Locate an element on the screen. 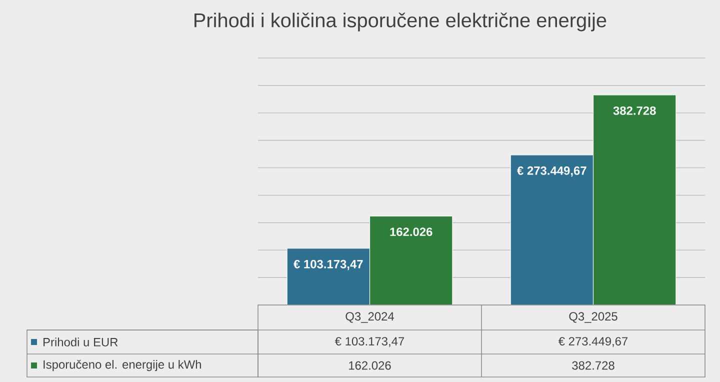  data-label: € 273.449,67 is located at coordinates (593, 342).